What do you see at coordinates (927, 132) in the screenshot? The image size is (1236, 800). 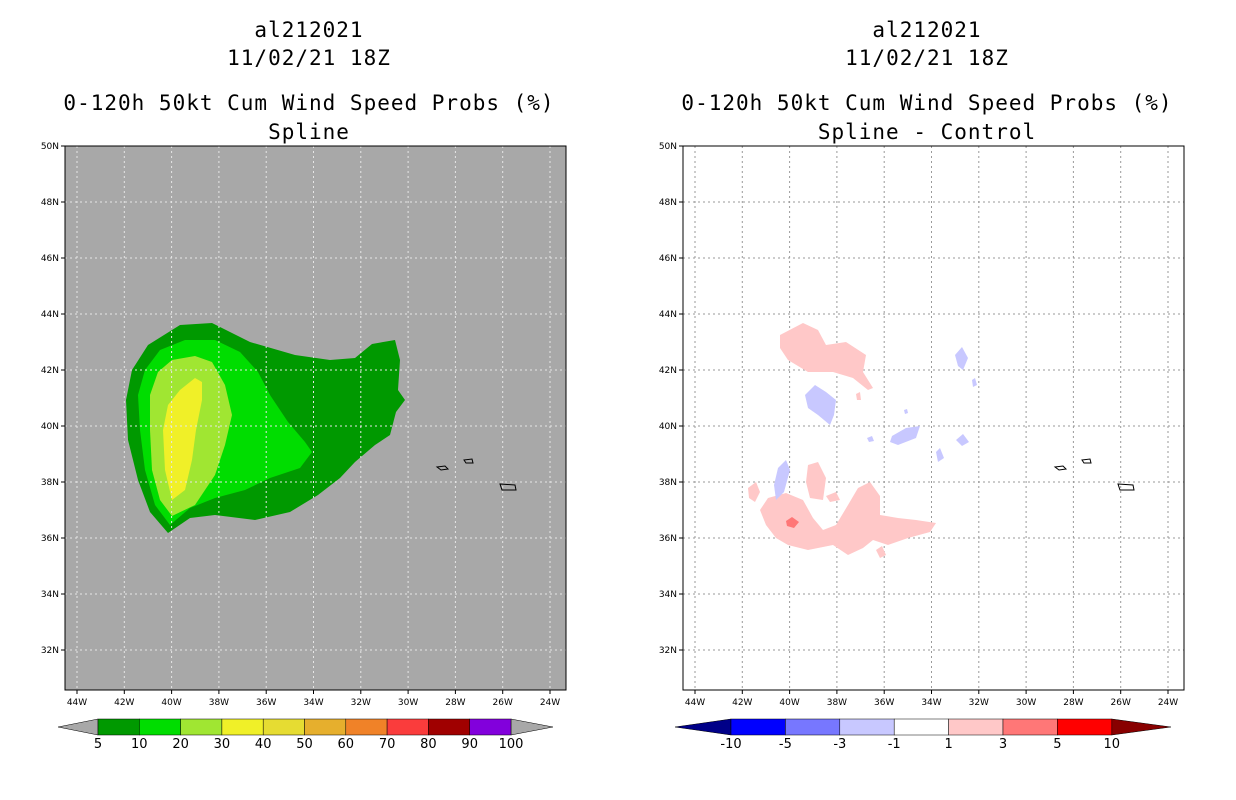 I see `method-title: Spline - Control` at bounding box center [927, 132].